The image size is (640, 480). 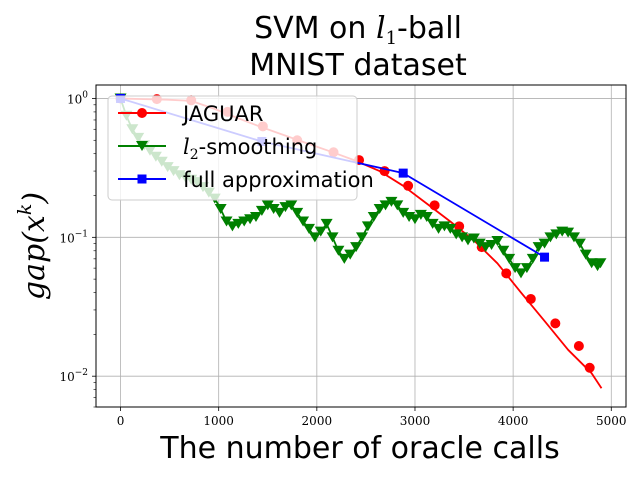 What do you see at coordinates (372, 417) in the screenshot?
I see `x-axis: 0 1000 2000 3000 4000 5000` at bounding box center [372, 417].